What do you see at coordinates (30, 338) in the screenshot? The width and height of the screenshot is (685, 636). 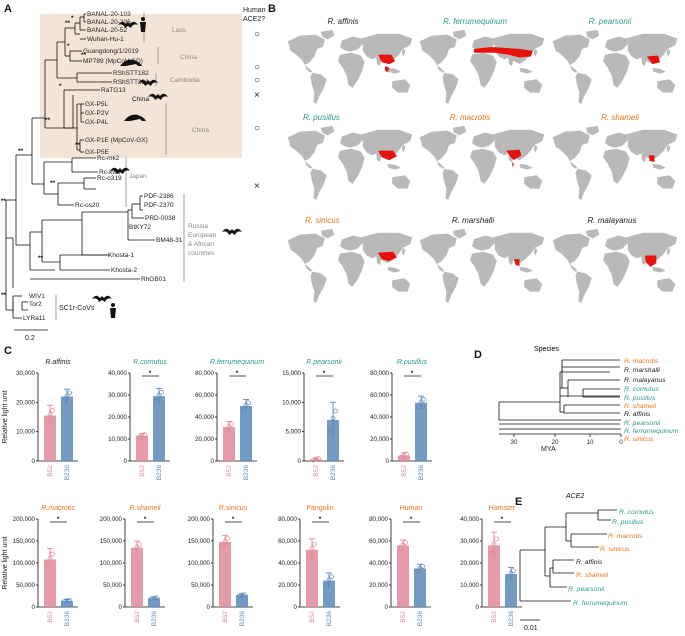 I see `scale-label-a: 0.2` at bounding box center [30, 338].